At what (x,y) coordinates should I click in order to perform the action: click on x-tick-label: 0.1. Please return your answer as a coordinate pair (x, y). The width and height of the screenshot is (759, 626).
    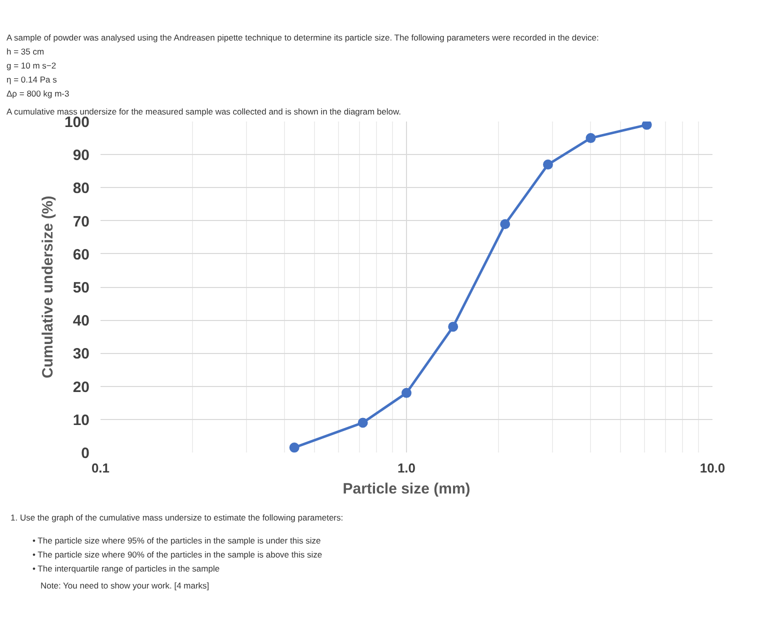
    Looking at the image, I should click on (100, 468).